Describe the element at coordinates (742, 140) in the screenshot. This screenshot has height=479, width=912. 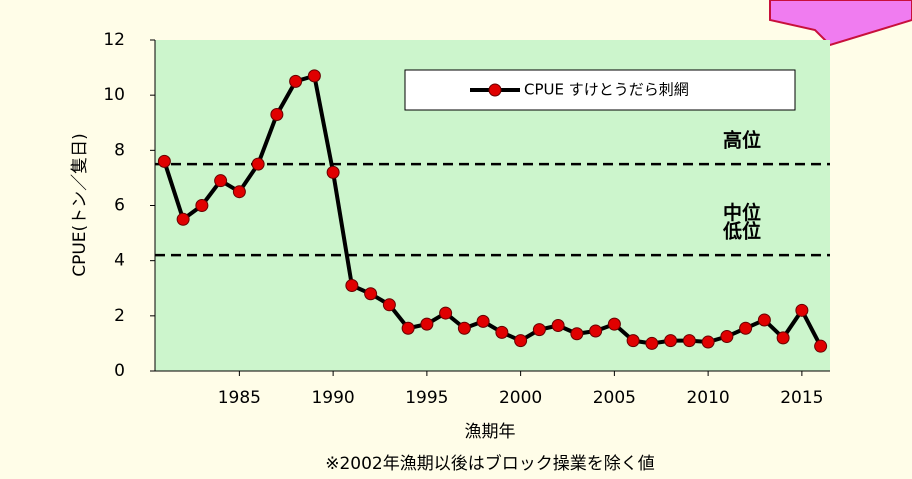
I see `zone-label: 高位` at that location.